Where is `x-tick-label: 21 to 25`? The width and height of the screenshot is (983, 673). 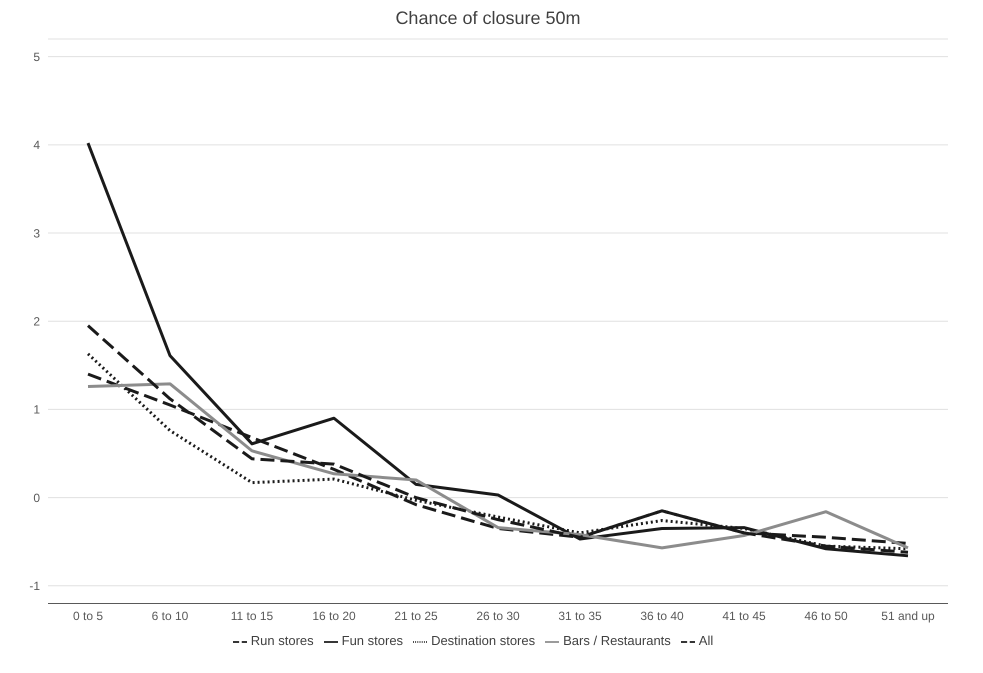 x-tick-label: 21 to 25 is located at coordinates (416, 615).